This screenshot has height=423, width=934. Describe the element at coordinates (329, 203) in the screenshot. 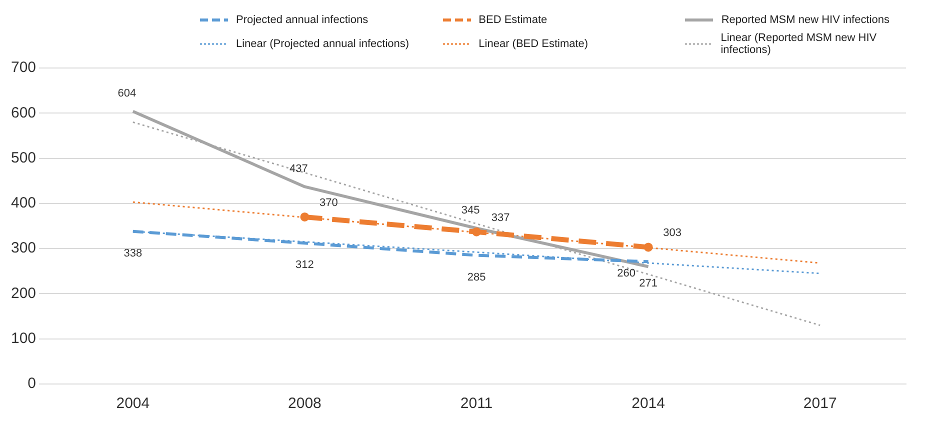

I see `data-label: 370` at that location.